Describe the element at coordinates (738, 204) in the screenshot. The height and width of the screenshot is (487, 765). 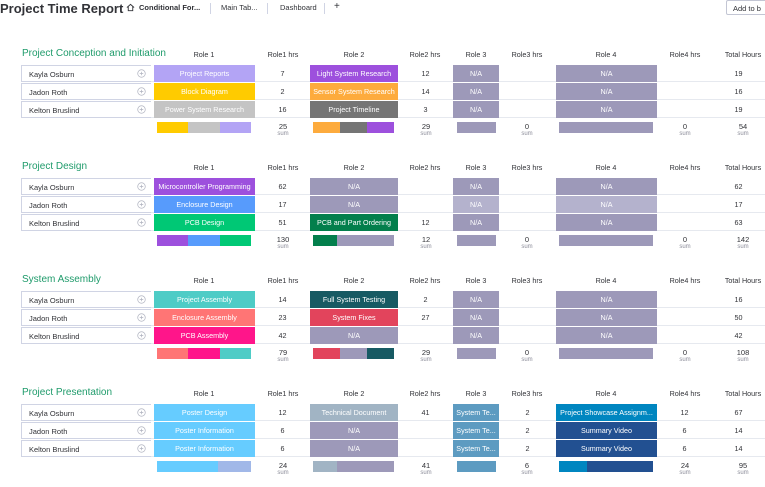
I see `total-hours-cell: 17` at that location.